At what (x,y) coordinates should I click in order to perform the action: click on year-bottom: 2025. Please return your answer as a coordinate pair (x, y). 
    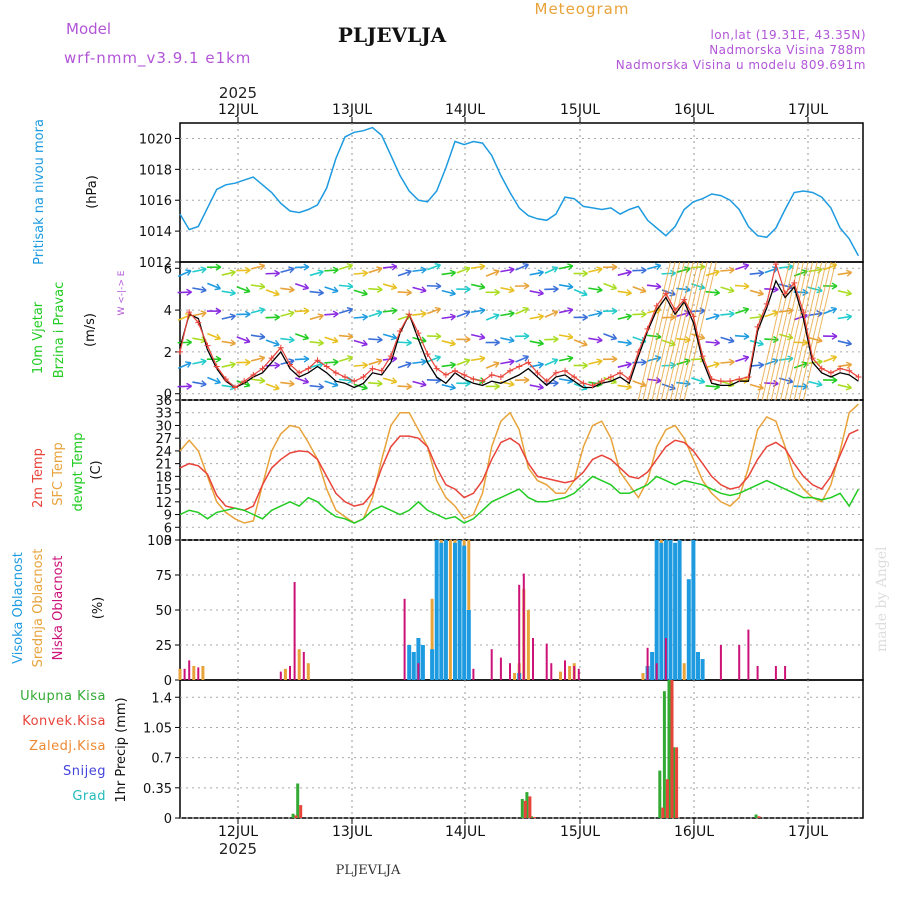
    Looking at the image, I should click on (238, 849).